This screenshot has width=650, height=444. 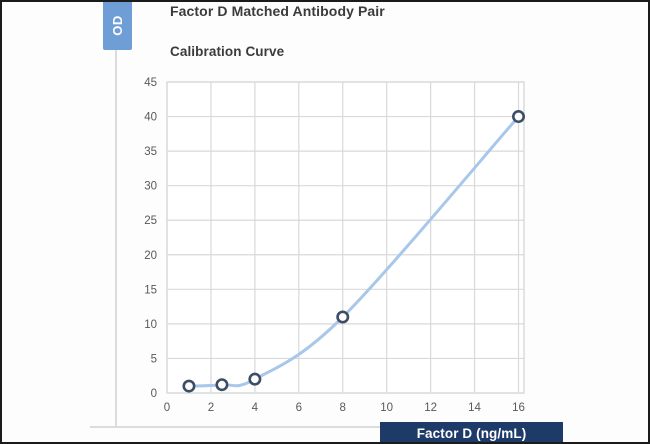 I want to click on y-axis-tick-label: 30, so click(x=150, y=187).